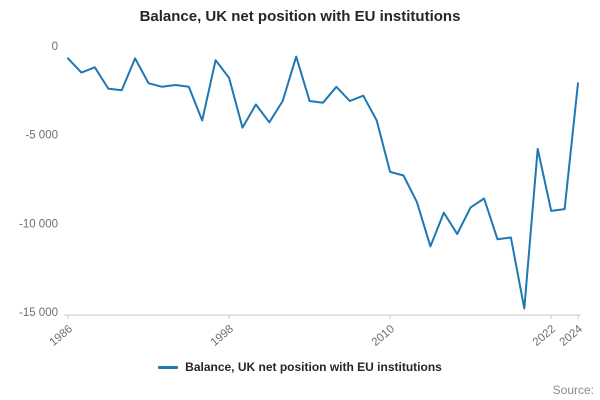  I want to click on source-label: Source:, so click(573, 390).